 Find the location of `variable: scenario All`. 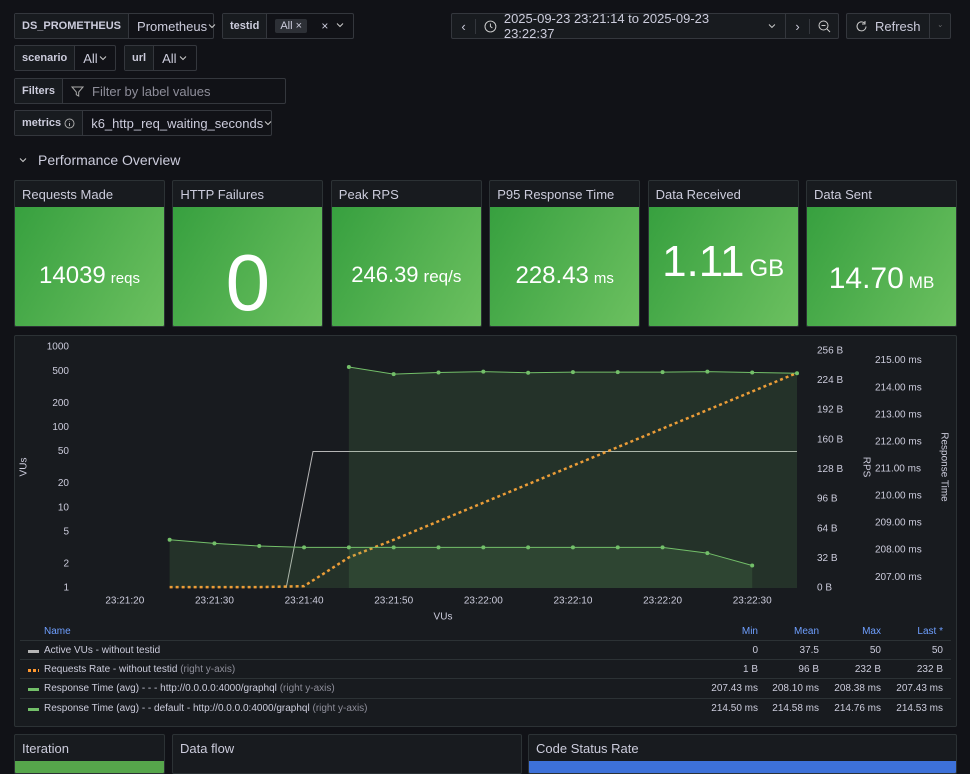

variable: scenario All is located at coordinates (65, 58).